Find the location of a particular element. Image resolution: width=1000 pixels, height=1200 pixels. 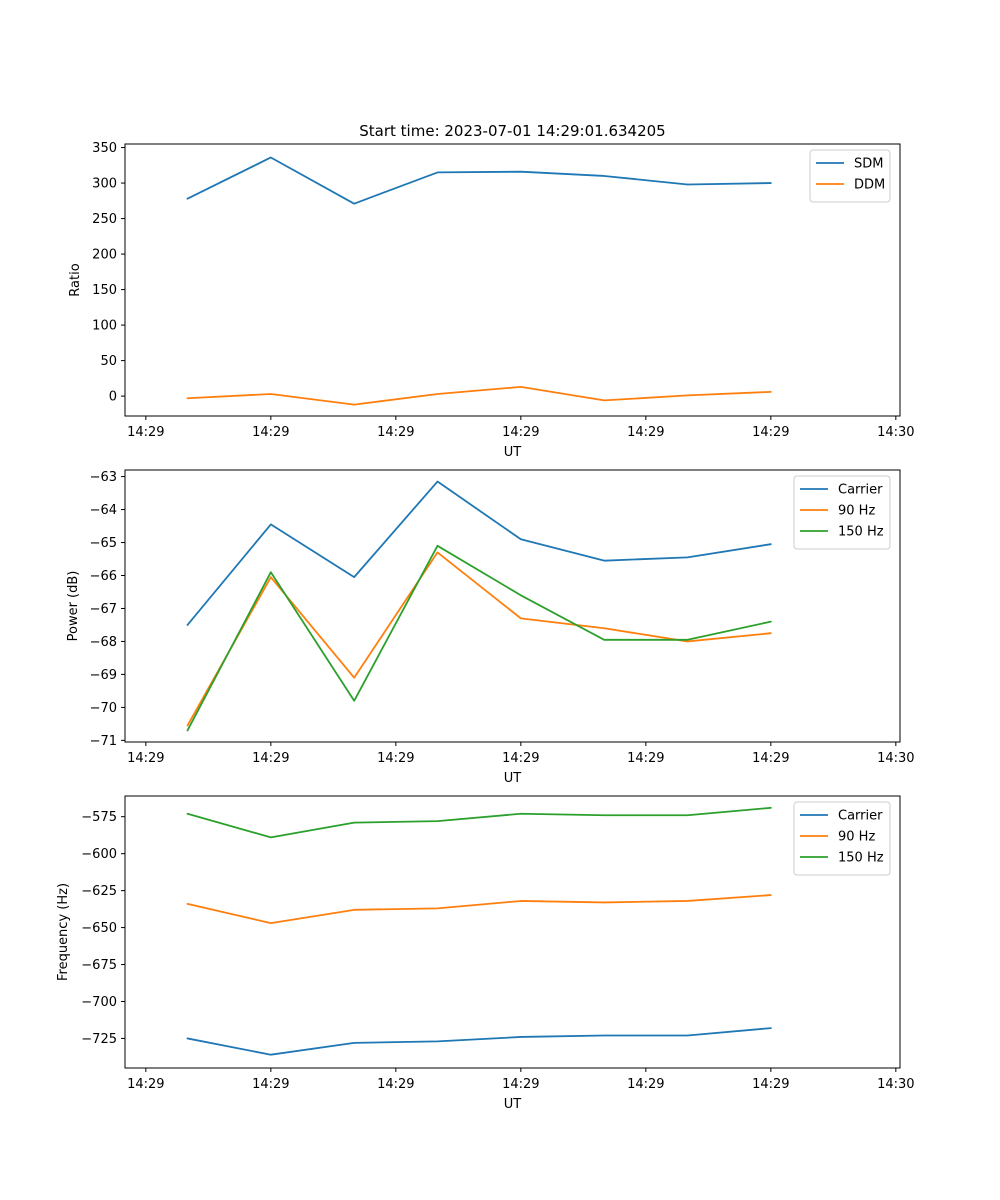

power-y-tick-label: −71 is located at coordinates (103, 741).